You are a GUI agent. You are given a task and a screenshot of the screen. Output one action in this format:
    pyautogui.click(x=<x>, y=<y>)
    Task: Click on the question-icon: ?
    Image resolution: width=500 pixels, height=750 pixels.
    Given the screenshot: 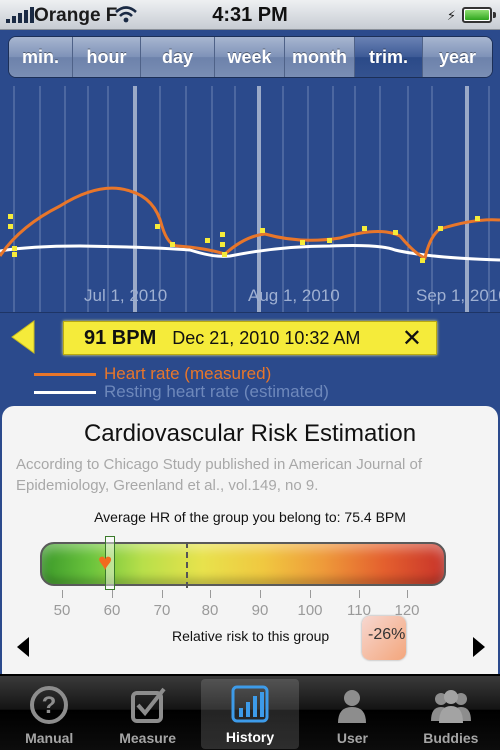 What is the action you would take?
    pyautogui.click(x=49, y=705)
    